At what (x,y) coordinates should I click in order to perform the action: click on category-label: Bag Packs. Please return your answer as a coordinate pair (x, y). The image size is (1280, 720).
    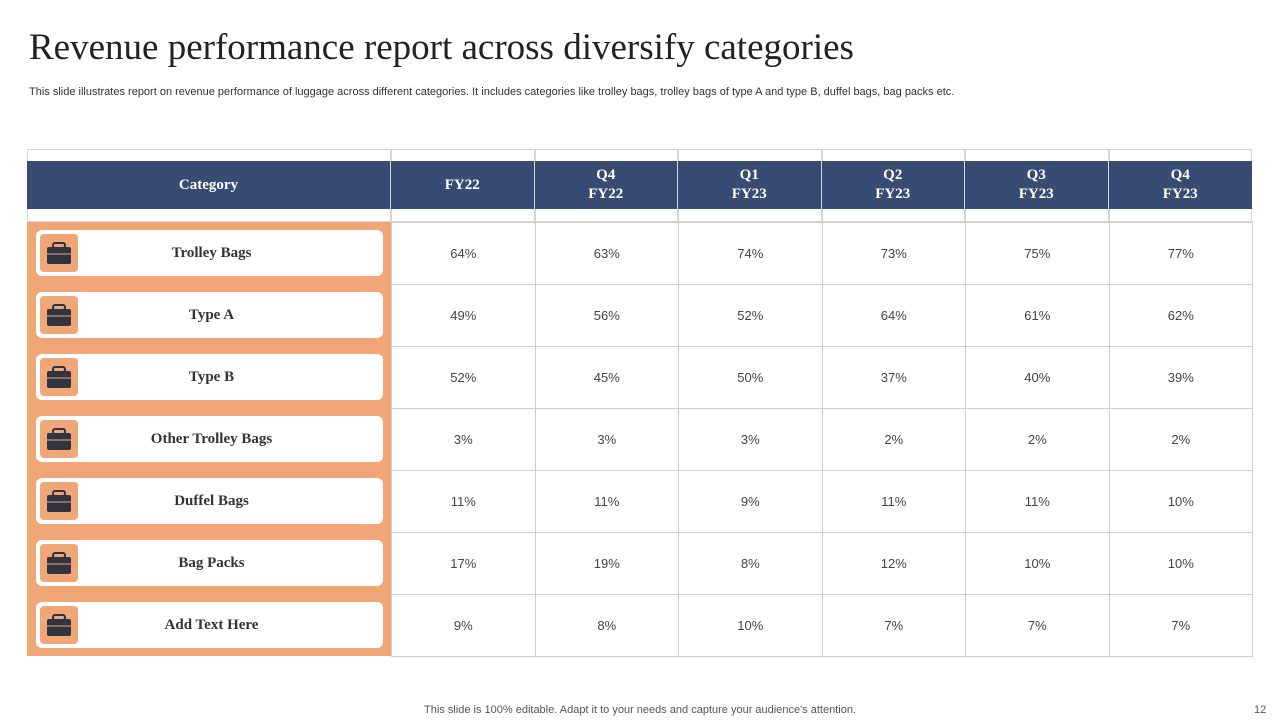
    Looking at the image, I should click on (211, 562).